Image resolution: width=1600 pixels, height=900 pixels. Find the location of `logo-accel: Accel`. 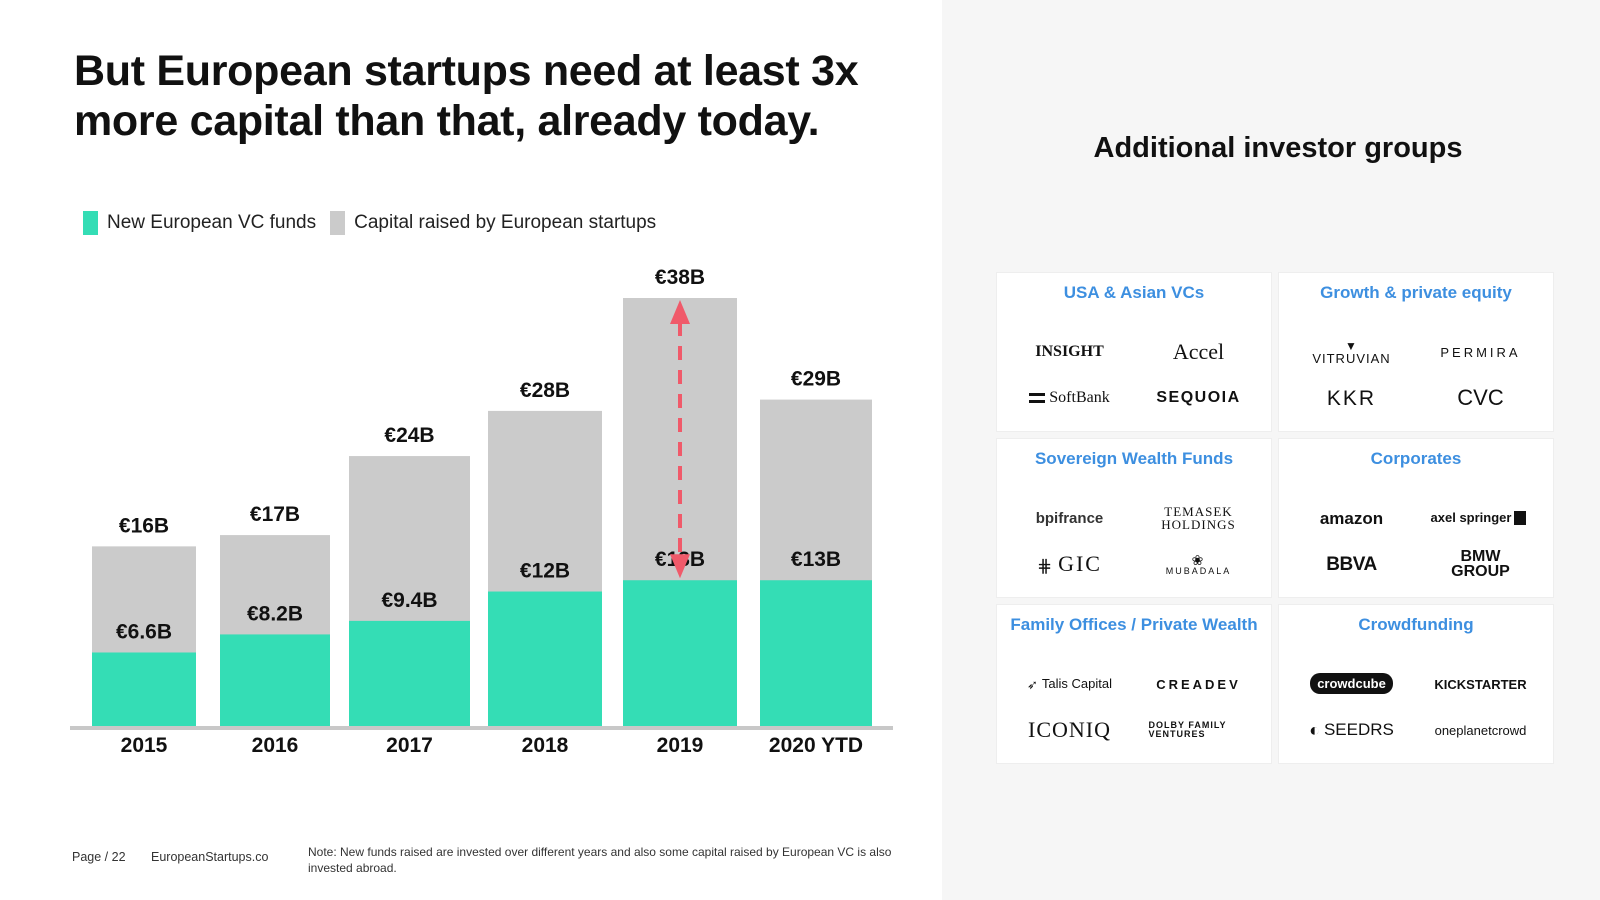

logo-accel: Accel is located at coordinates (1198, 351).